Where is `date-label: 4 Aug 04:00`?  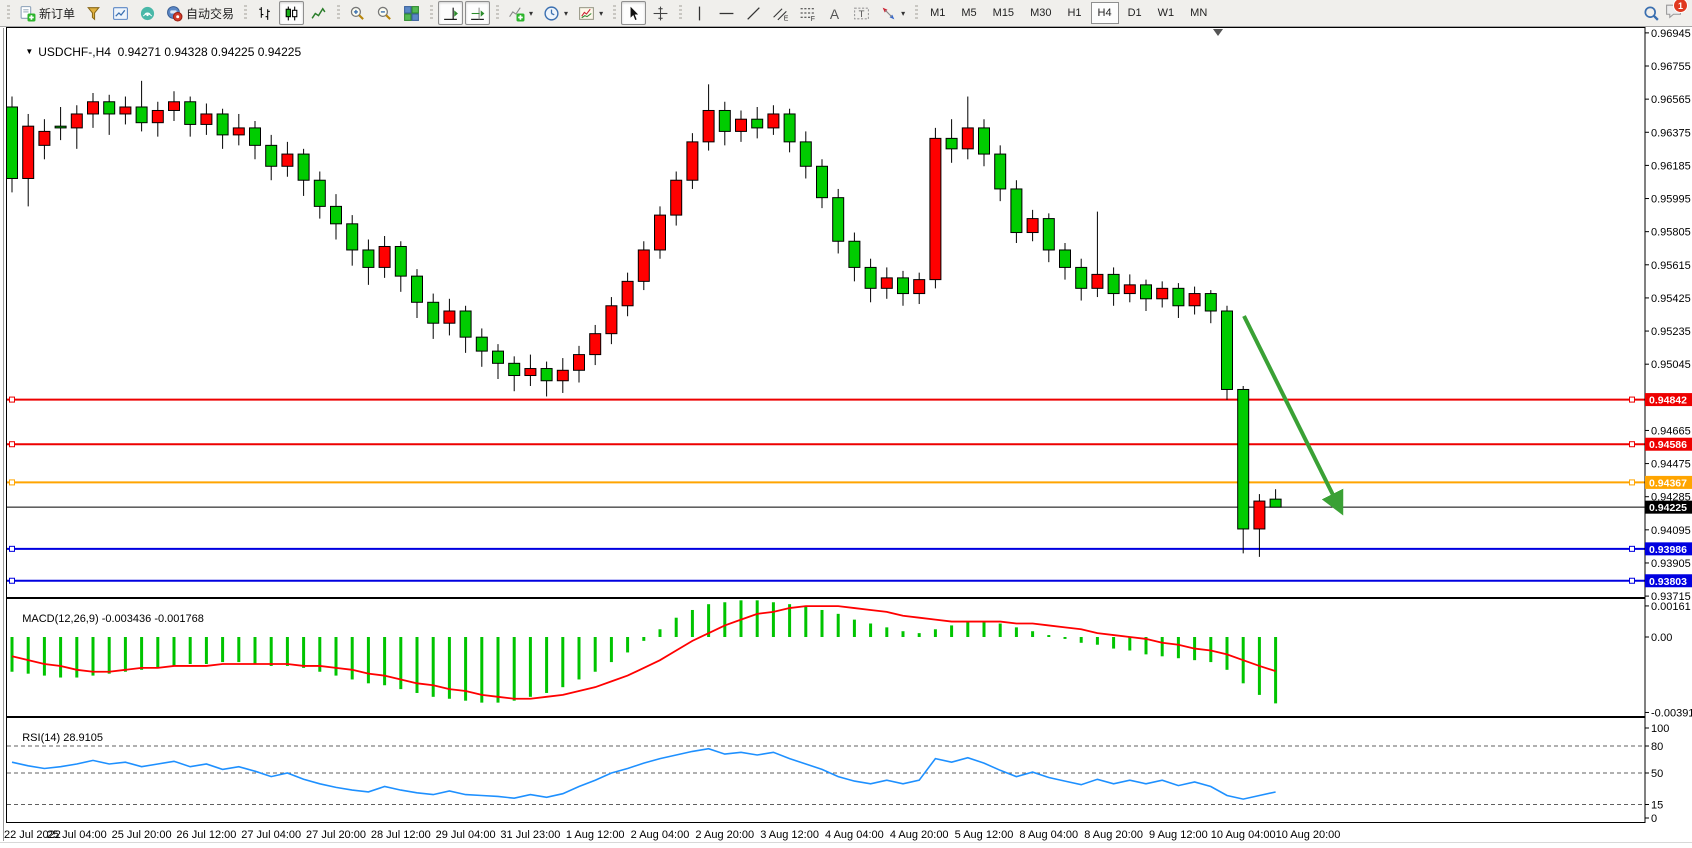 date-label: 4 Aug 04:00 is located at coordinates (854, 835).